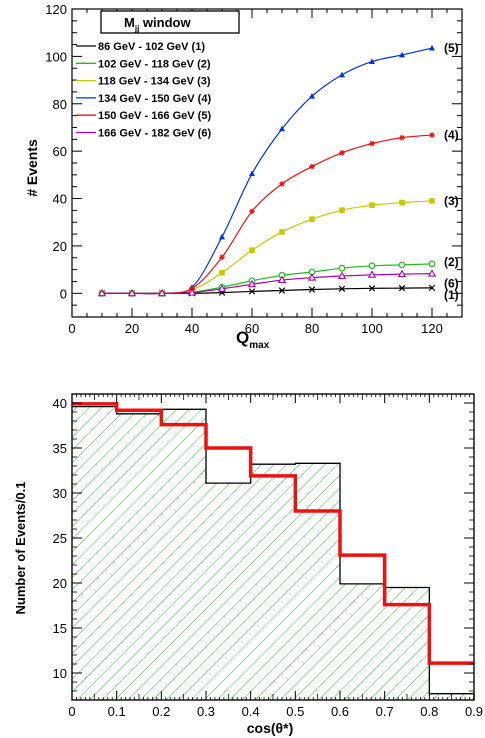 This screenshot has height=738, width=485. What do you see at coordinates (312, 328) in the screenshot?
I see `x-tick-label: 80` at bounding box center [312, 328].